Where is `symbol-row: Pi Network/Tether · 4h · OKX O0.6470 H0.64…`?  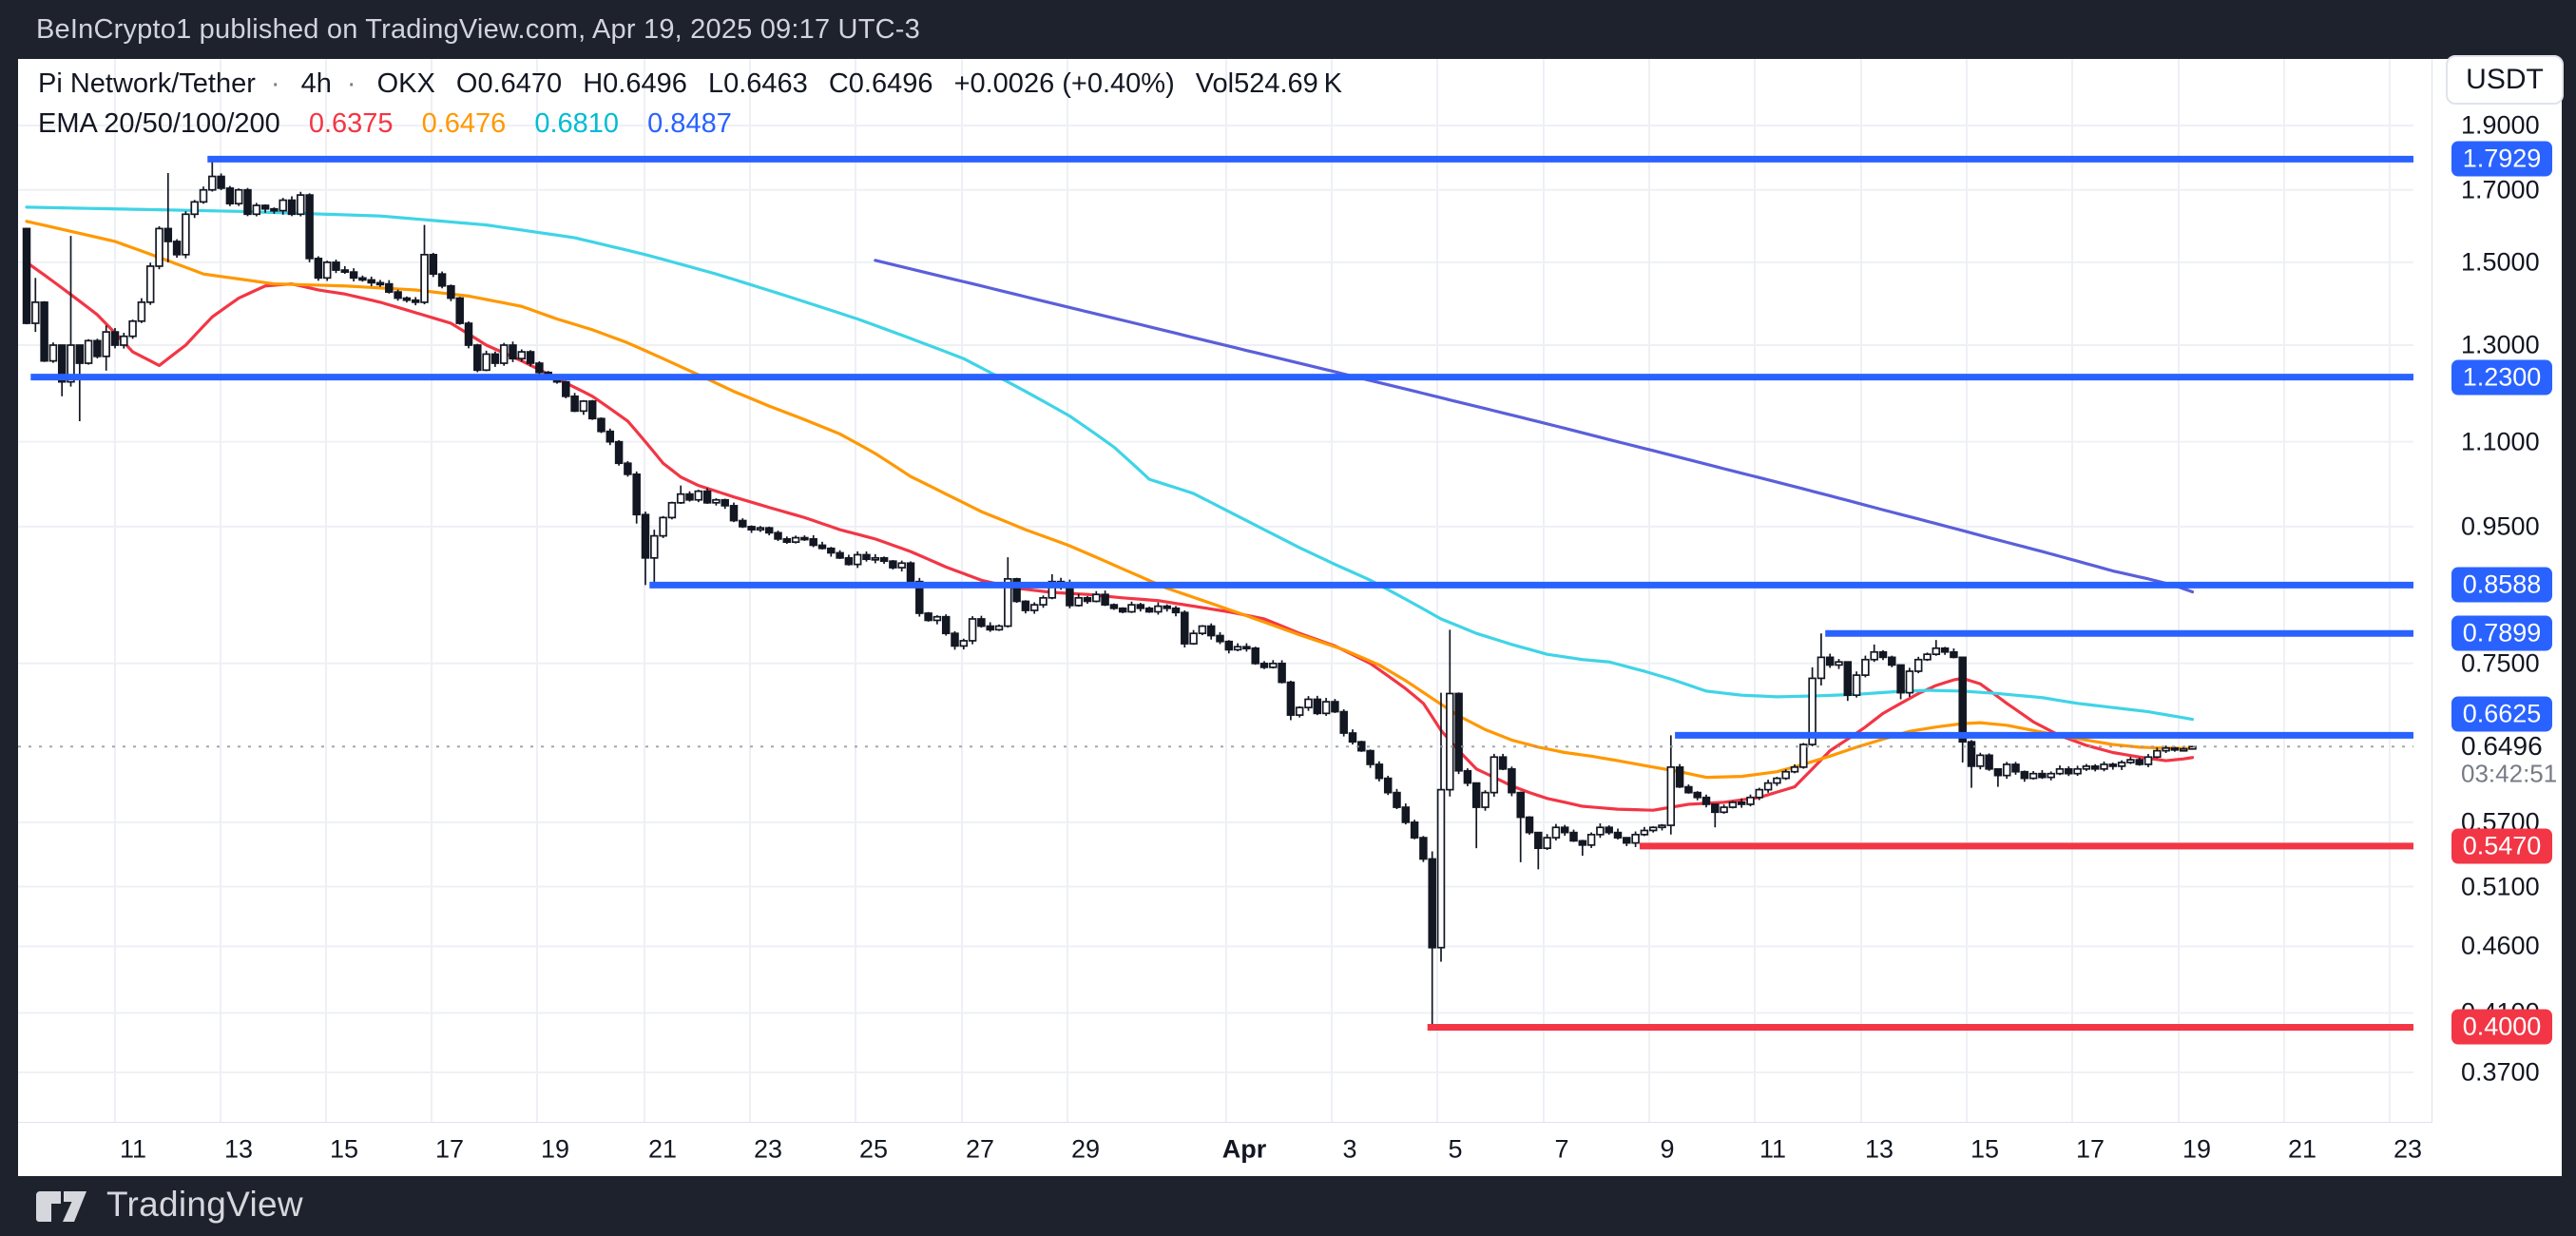
symbol-row: Pi Network/Tether · 4h · OKX O0.6470 H0.64… is located at coordinates (690, 83).